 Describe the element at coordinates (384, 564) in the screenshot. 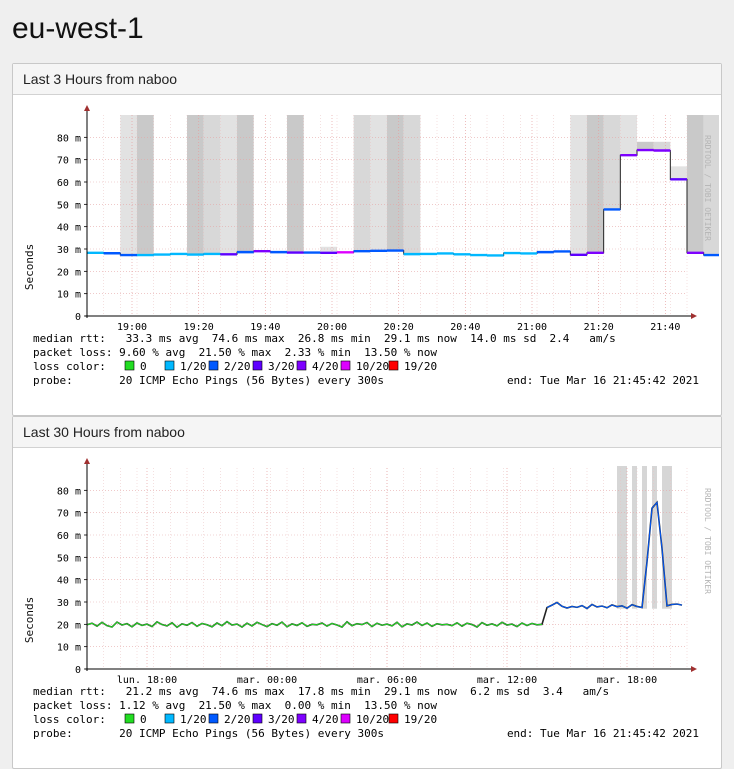

I see `median-line` at that location.